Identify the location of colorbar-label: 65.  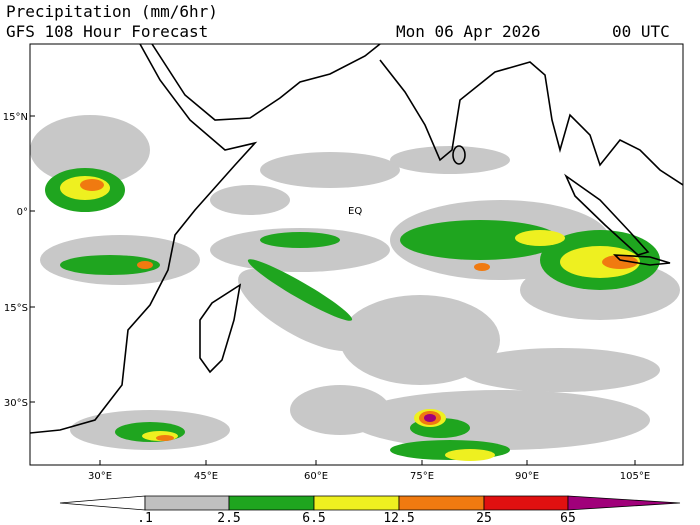
(568, 518).